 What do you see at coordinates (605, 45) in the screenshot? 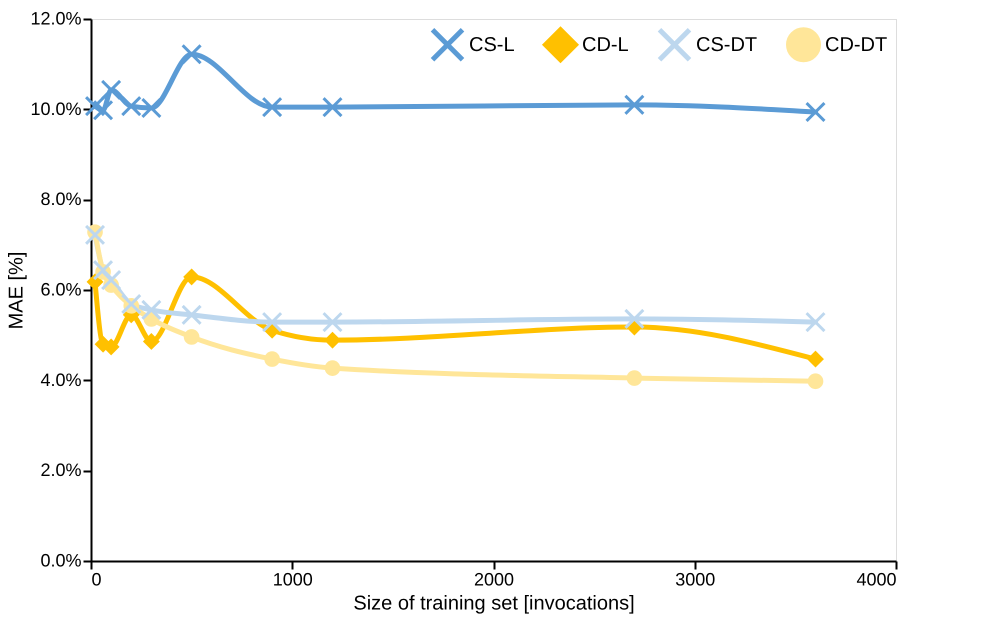
I see `legend-label: CD-L` at bounding box center [605, 45].